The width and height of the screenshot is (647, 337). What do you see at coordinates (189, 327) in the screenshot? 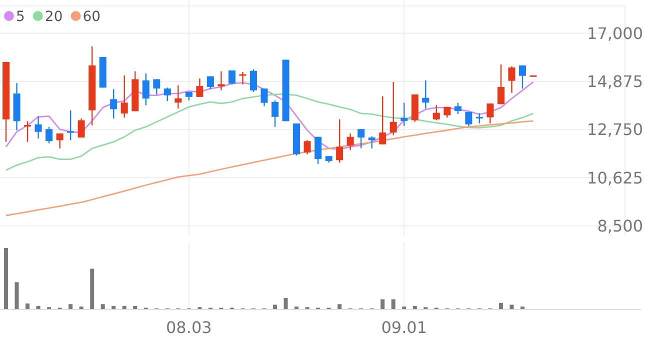
I see `x-tick-label: 08.03` at bounding box center [189, 327].